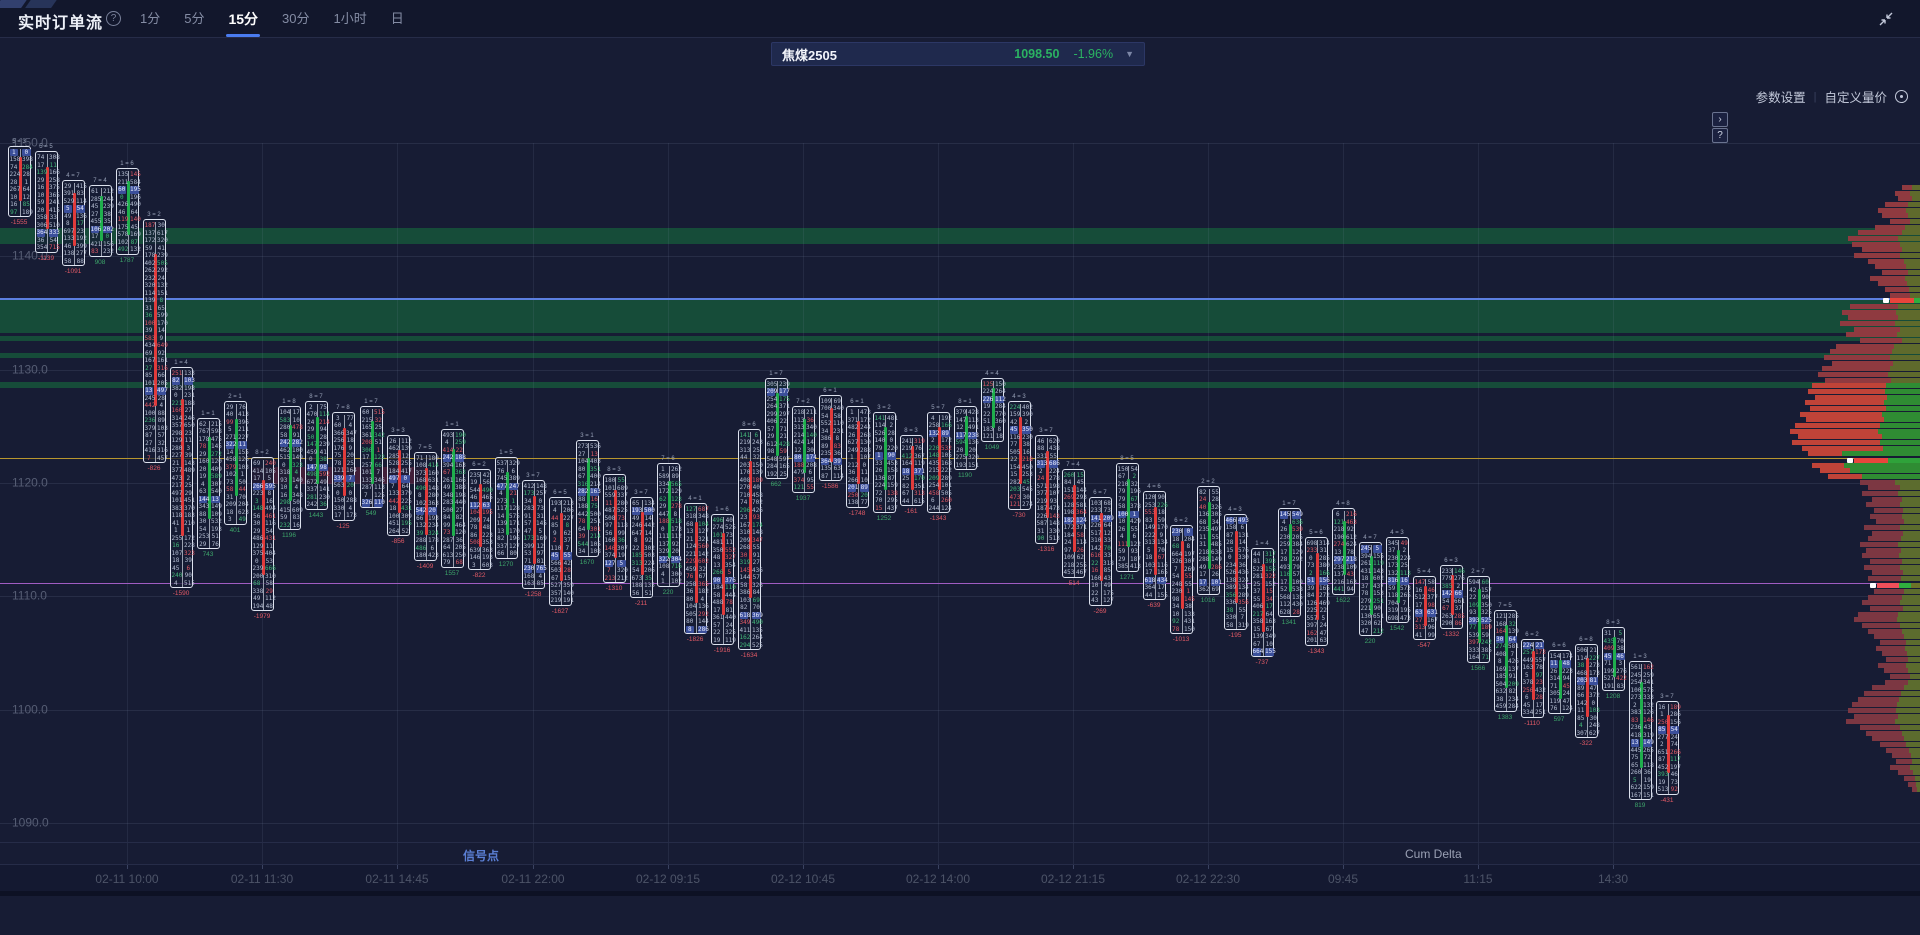 Image resolution: width=1920 pixels, height=935 pixels. I want to click on ask-volume-cell: 218, so click(1027, 460).